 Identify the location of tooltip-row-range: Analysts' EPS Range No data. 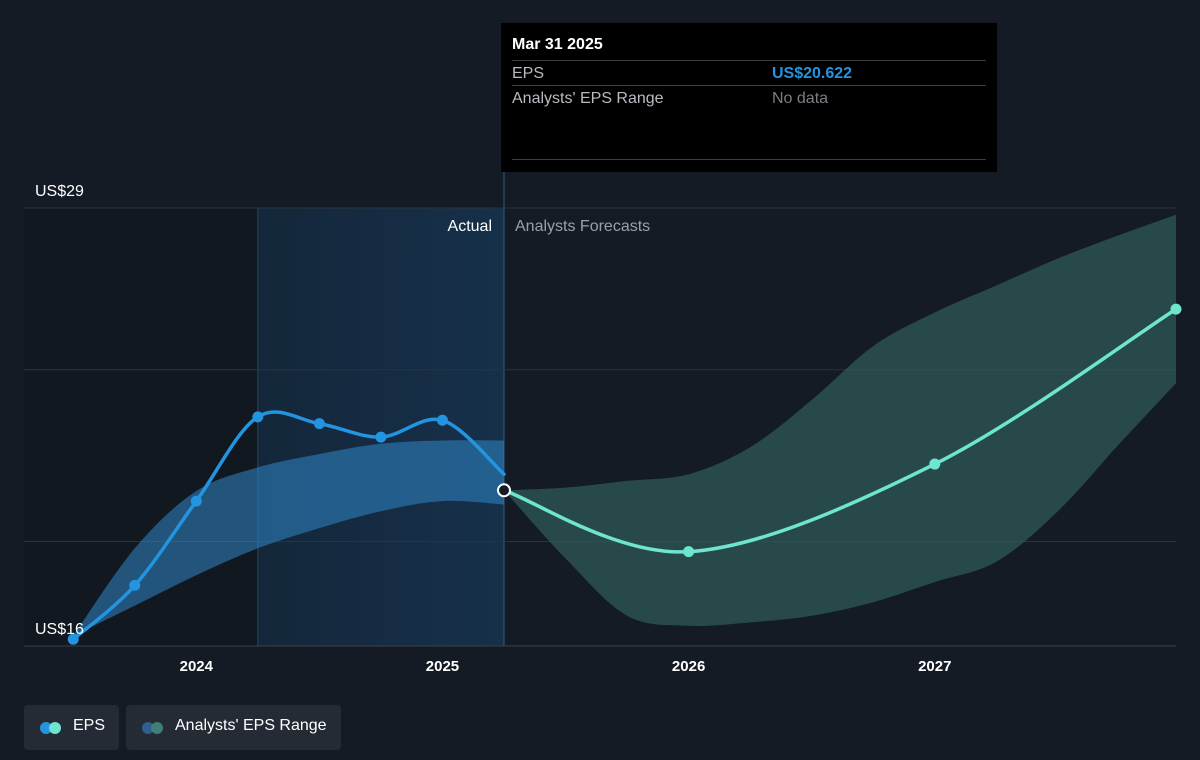
(749, 98).